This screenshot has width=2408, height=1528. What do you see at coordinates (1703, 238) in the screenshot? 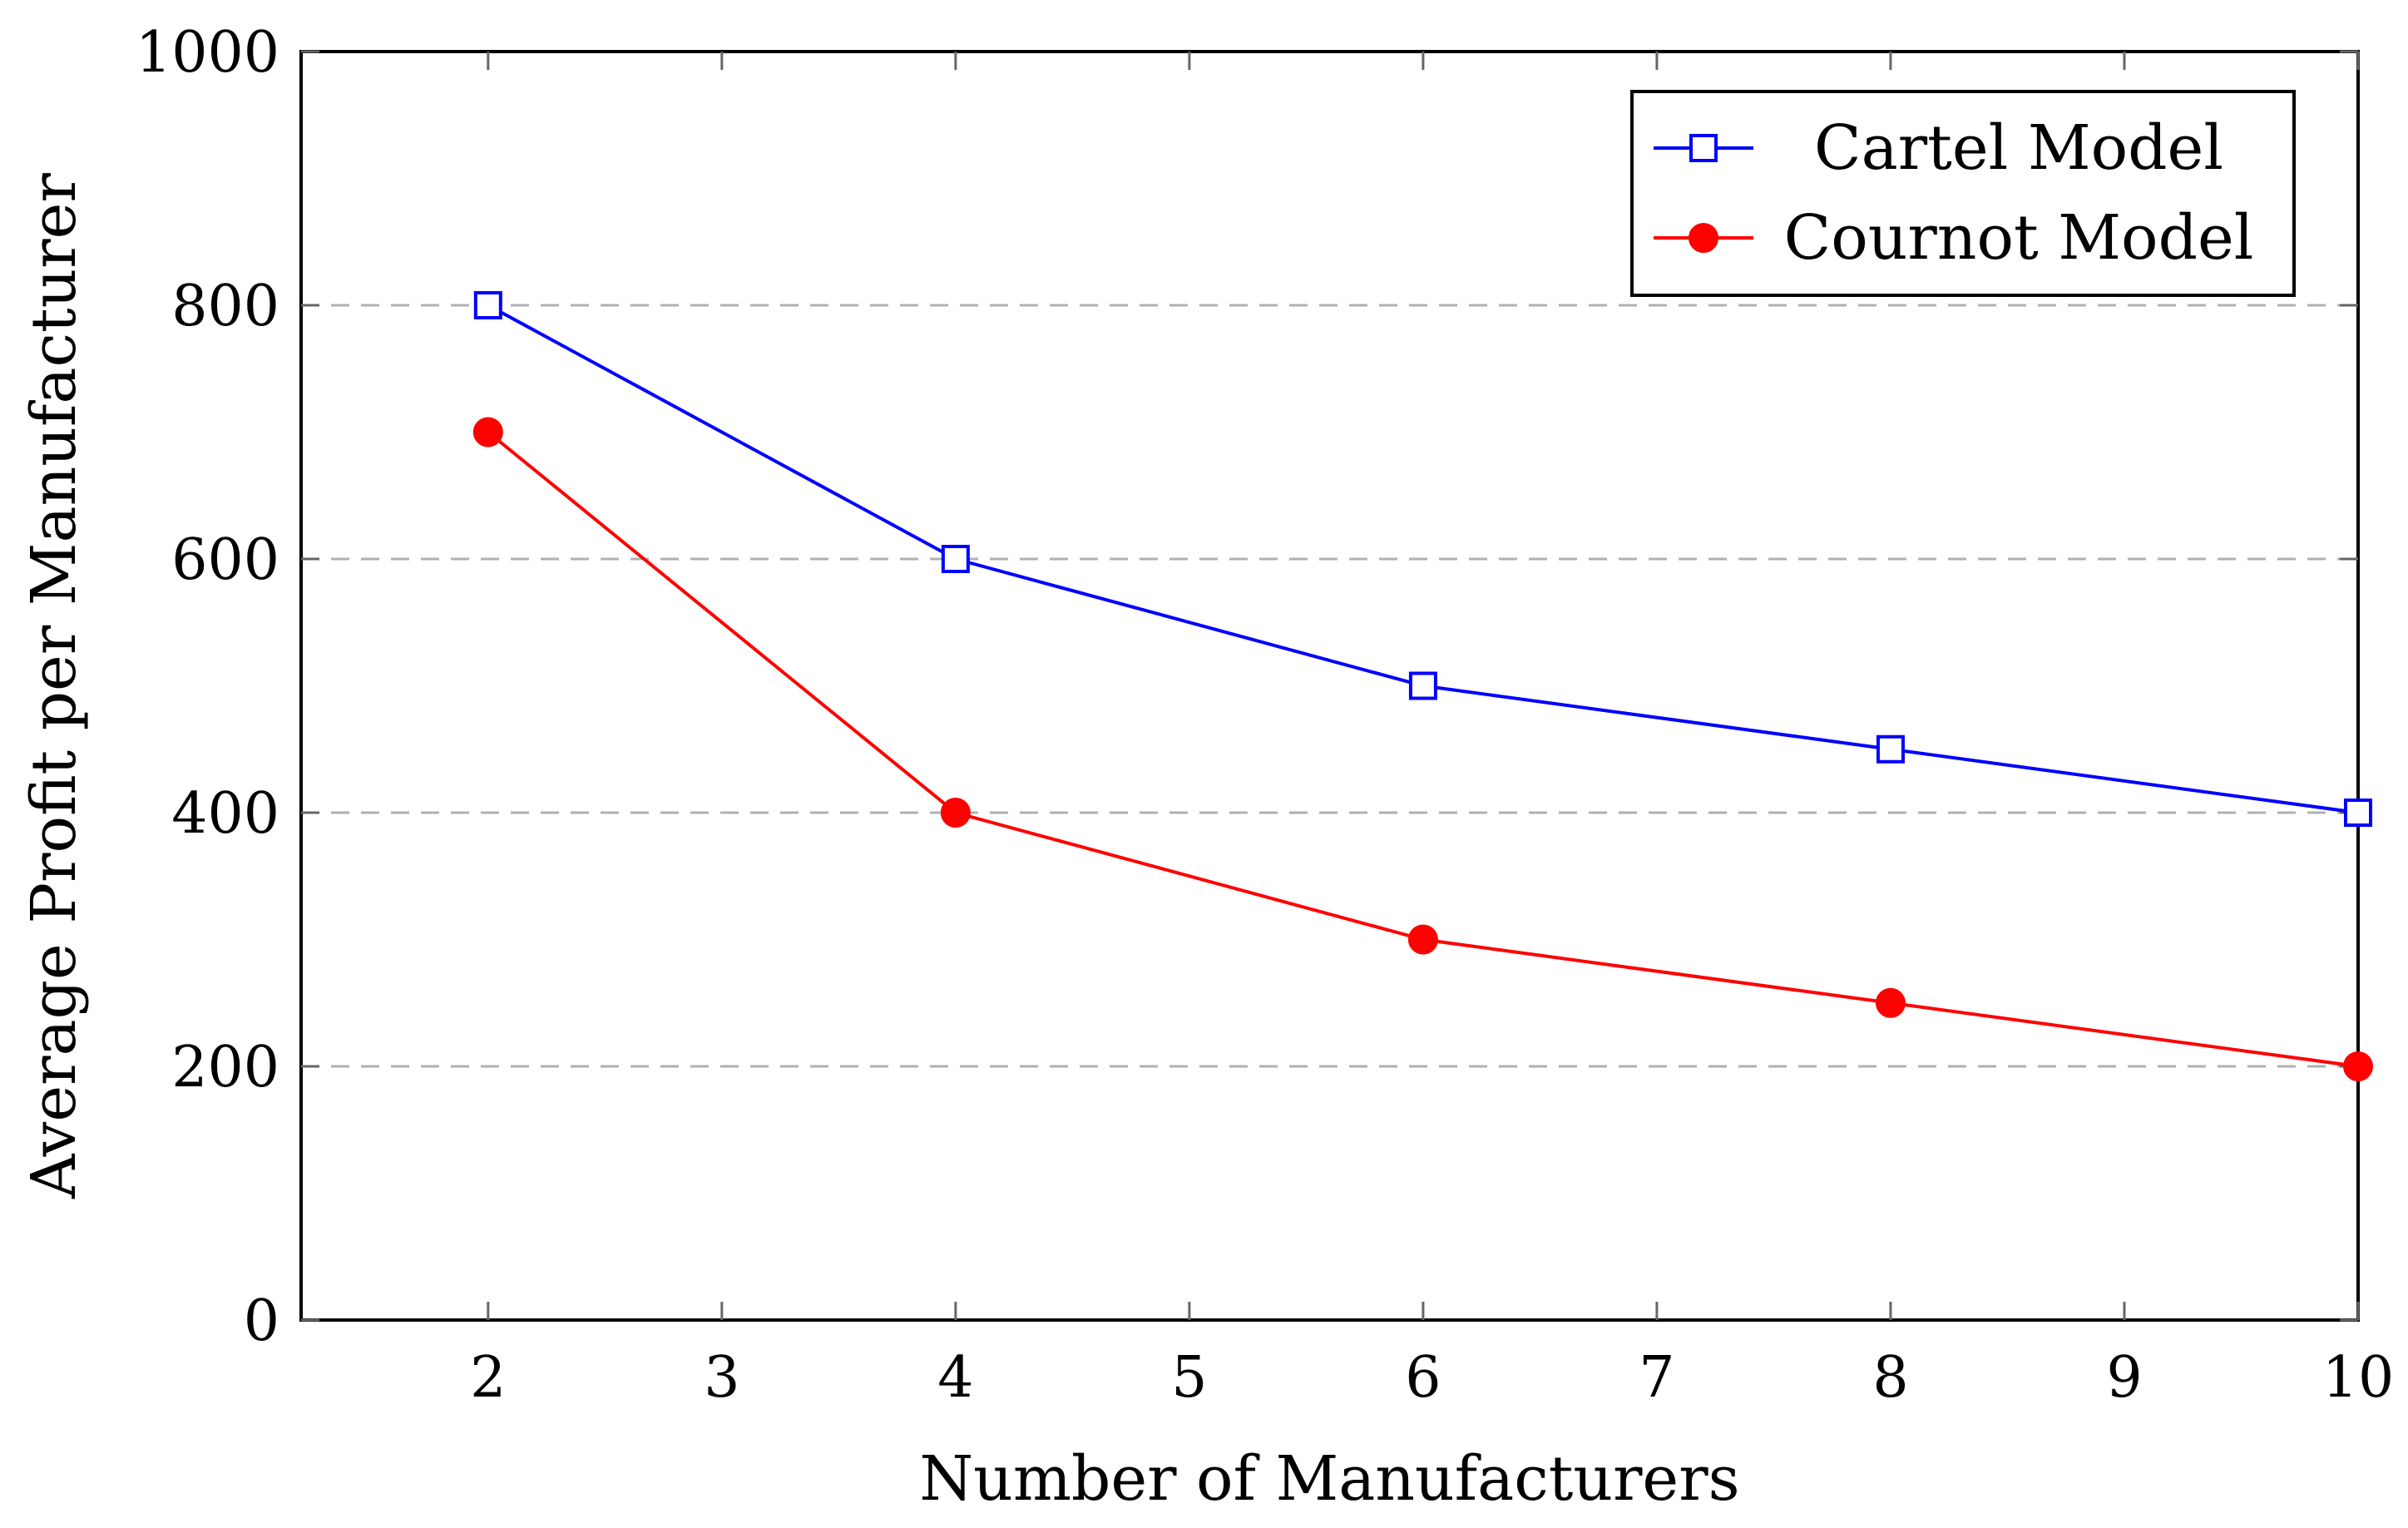
I see `legend-marker-cournot-model` at bounding box center [1703, 238].